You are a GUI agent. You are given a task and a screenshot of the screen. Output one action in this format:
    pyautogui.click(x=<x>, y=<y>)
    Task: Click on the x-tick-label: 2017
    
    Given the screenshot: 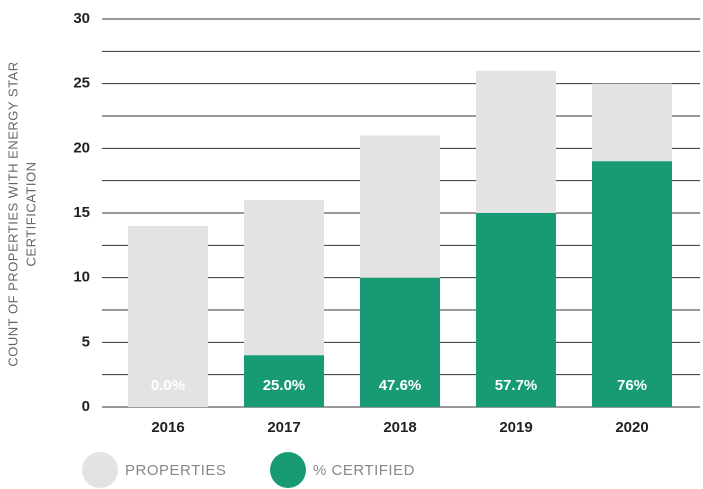 What is the action you would take?
    pyautogui.click(x=283, y=427)
    